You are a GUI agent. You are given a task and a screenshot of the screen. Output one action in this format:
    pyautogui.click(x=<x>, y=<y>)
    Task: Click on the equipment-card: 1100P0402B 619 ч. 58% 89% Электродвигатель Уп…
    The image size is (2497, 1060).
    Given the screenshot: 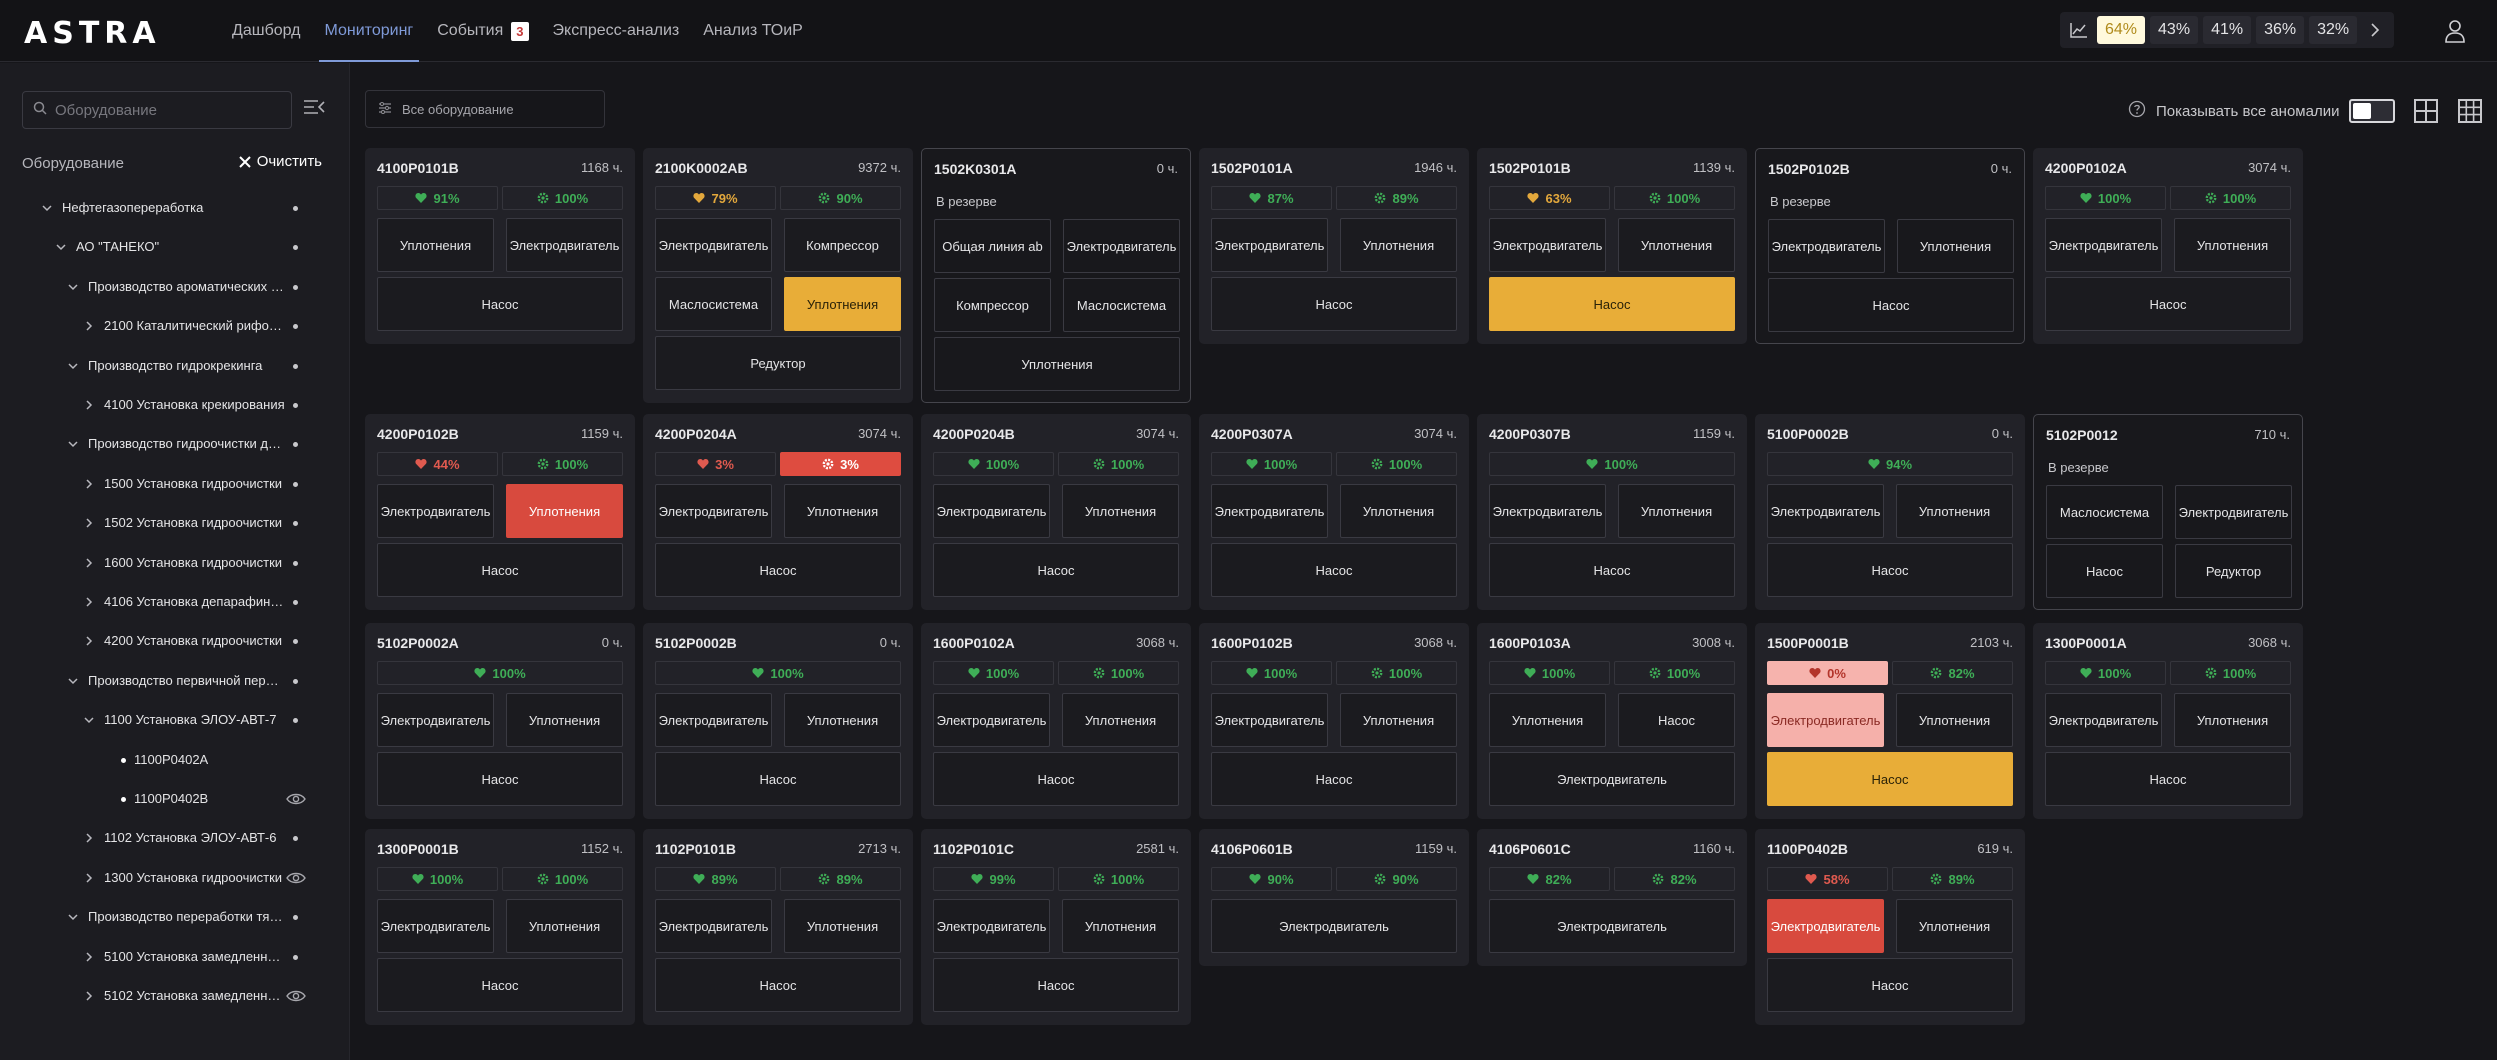 What is the action you would take?
    pyautogui.click(x=1890, y=927)
    